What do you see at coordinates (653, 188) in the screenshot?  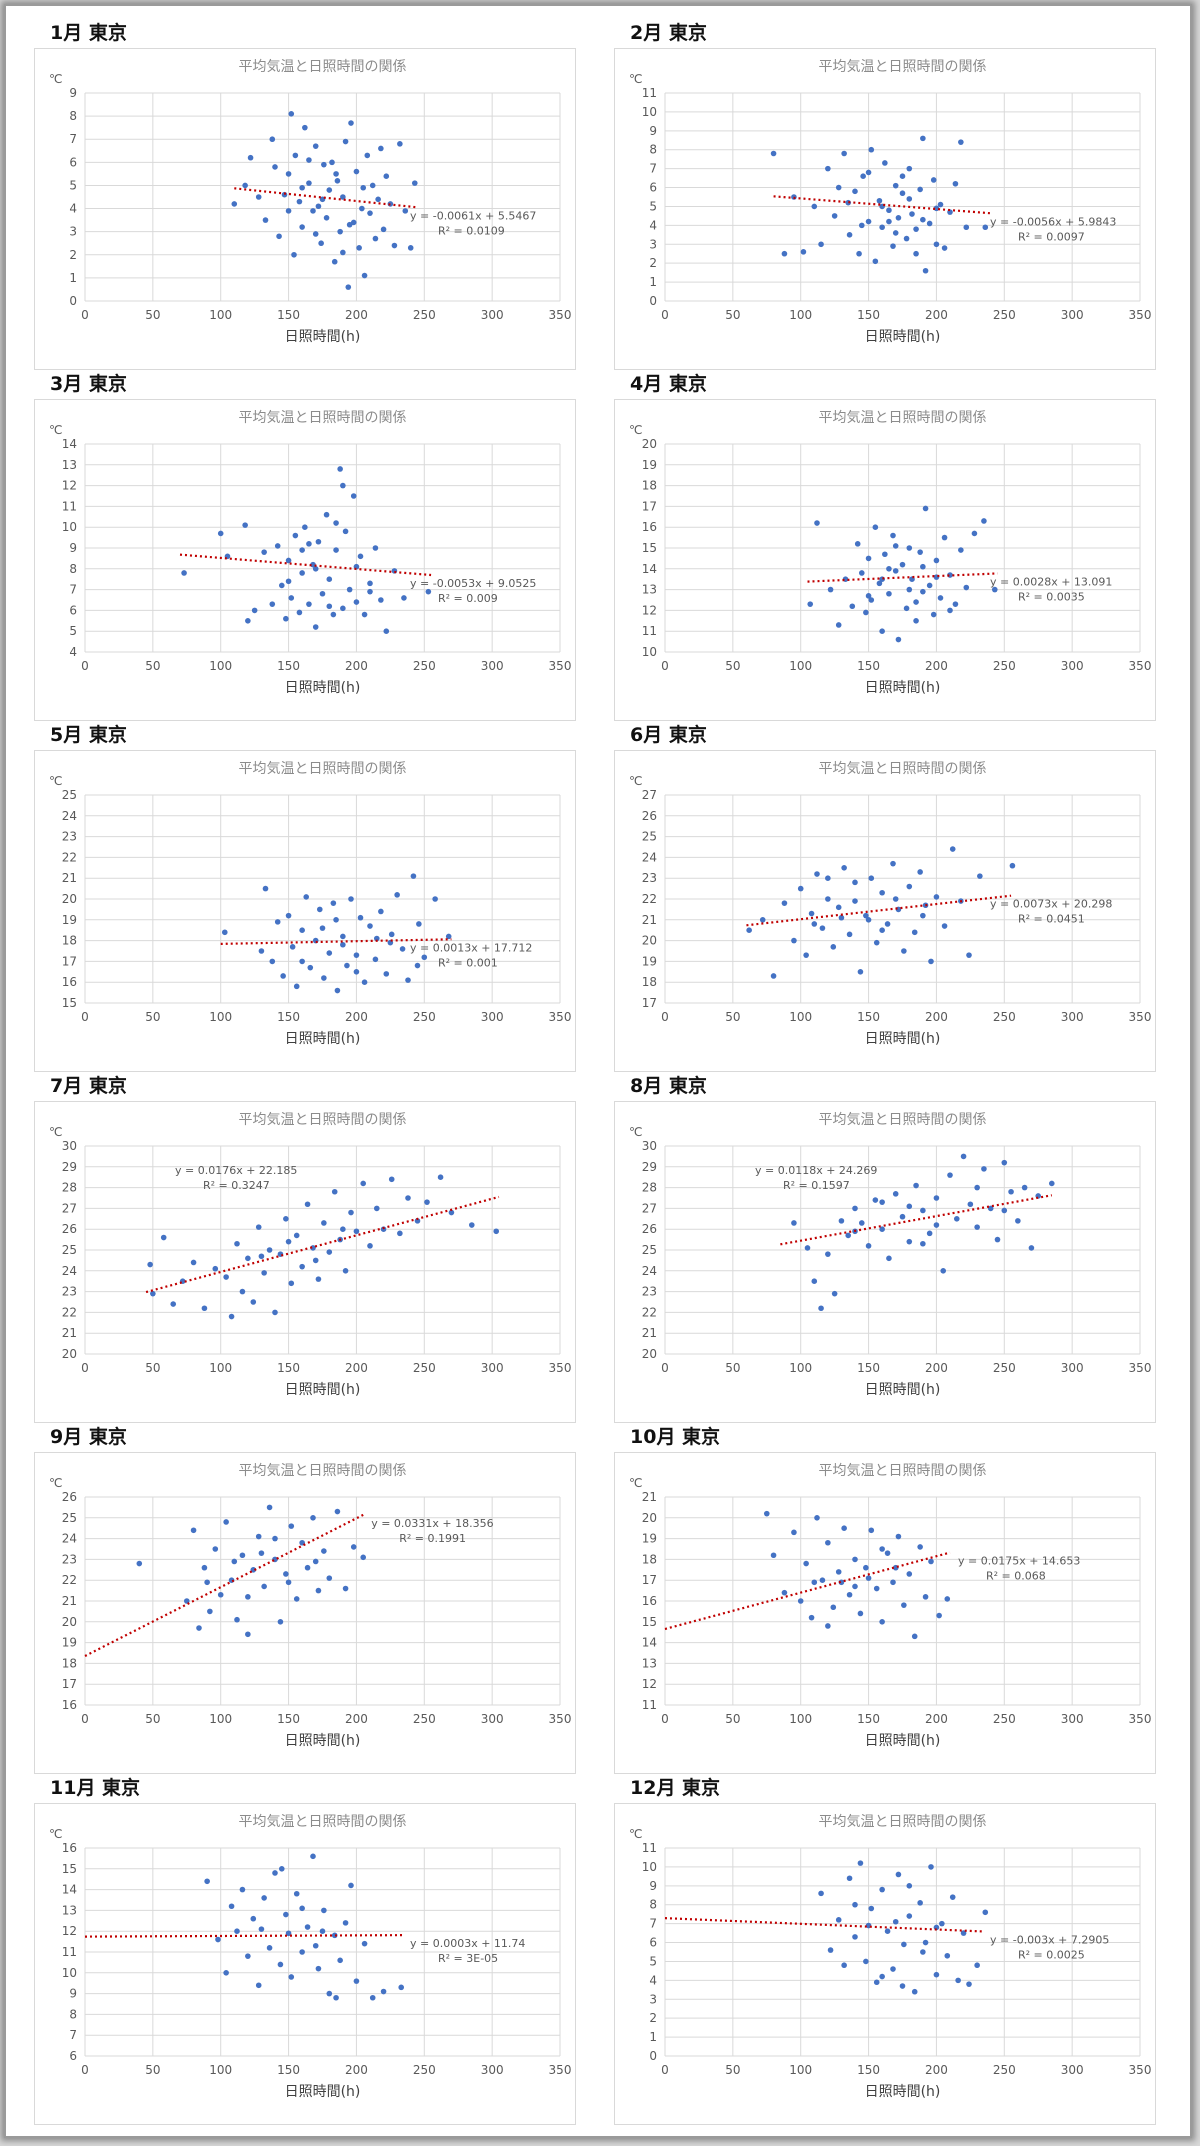 I see `y-tick-label: 6` at bounding box center [653, 188].